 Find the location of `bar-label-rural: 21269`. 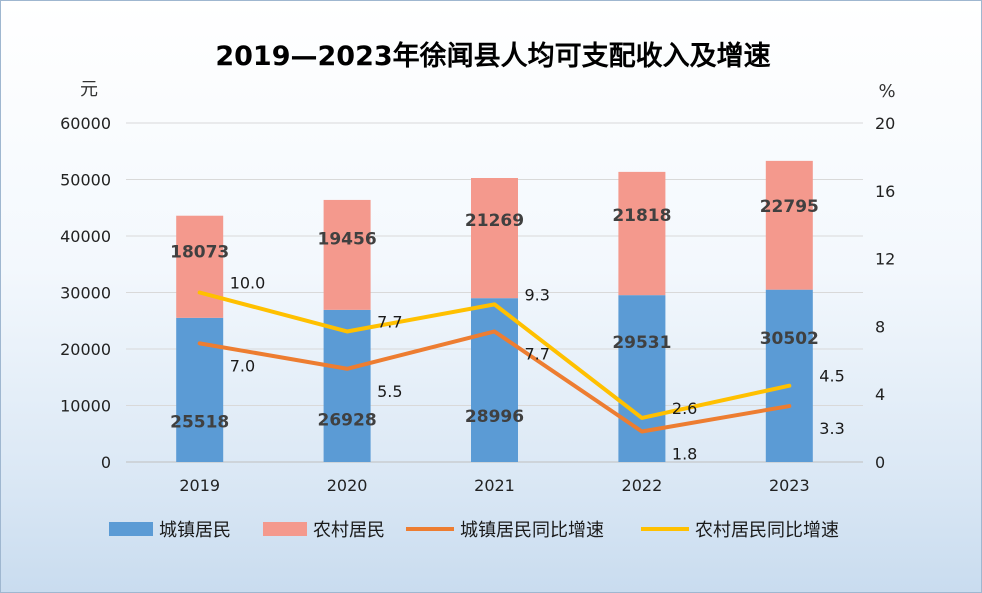

bar-label-rural: 21269 is located at coordinates (494, 221).